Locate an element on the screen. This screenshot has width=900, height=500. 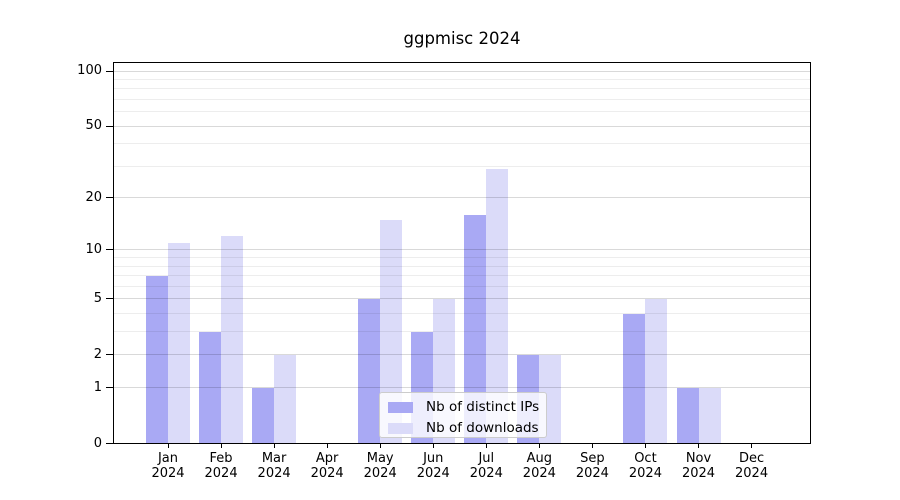
x-tick-label-mar: Mar 2024 is located at coordinates (274, 466).